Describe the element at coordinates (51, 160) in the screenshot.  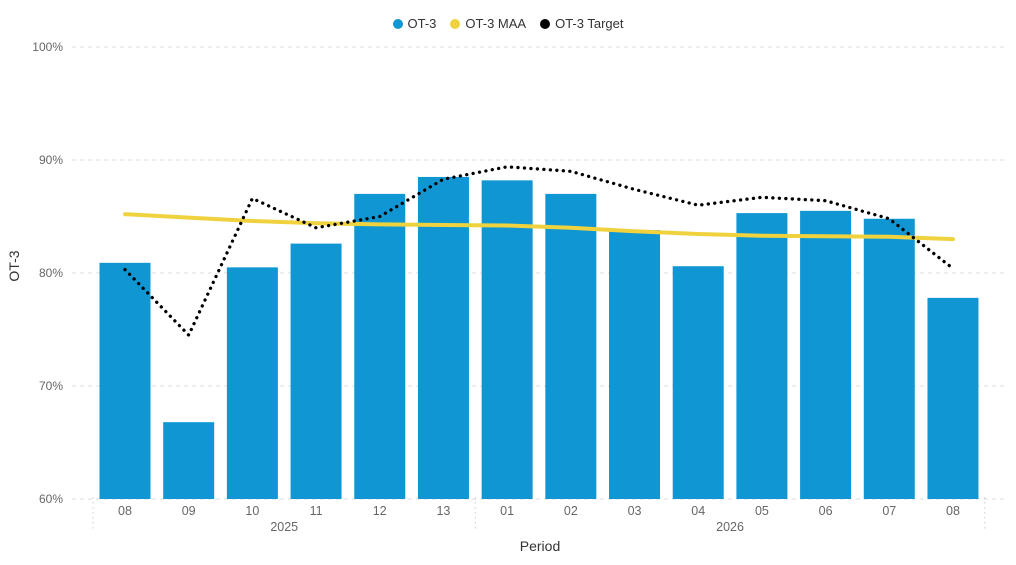
I see `y-tick-label: 90%` at that location.